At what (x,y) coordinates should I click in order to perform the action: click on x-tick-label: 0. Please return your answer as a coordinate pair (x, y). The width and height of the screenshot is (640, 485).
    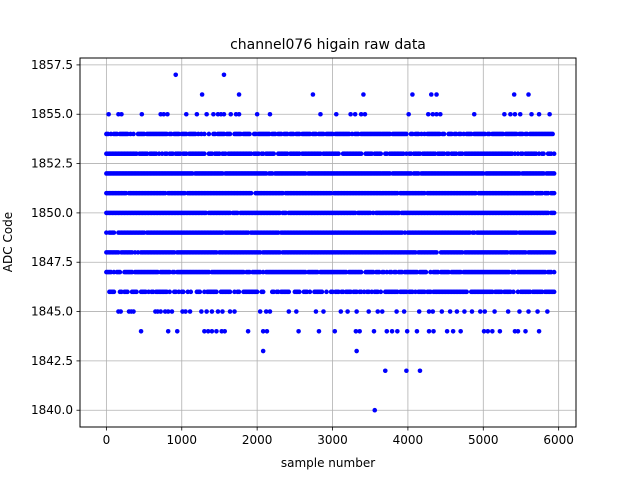
    Looking at the image, I should click on (107, 440).